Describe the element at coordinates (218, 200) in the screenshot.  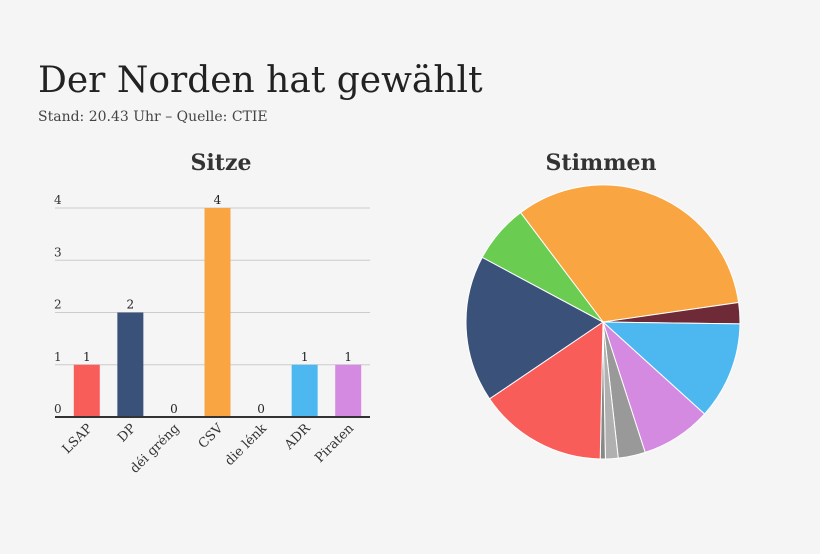
I see `value-label: 4` at that location.